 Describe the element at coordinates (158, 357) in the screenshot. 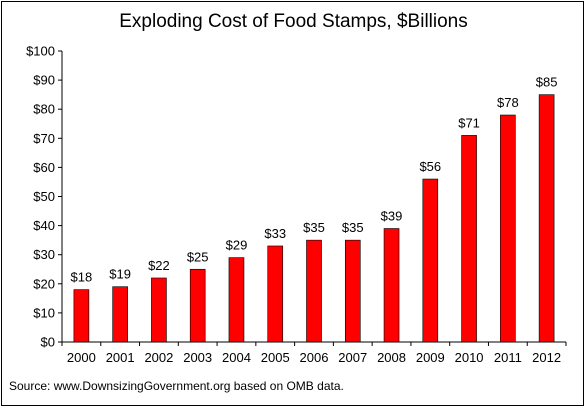

I see `x-tick-label: 2002` at that location.